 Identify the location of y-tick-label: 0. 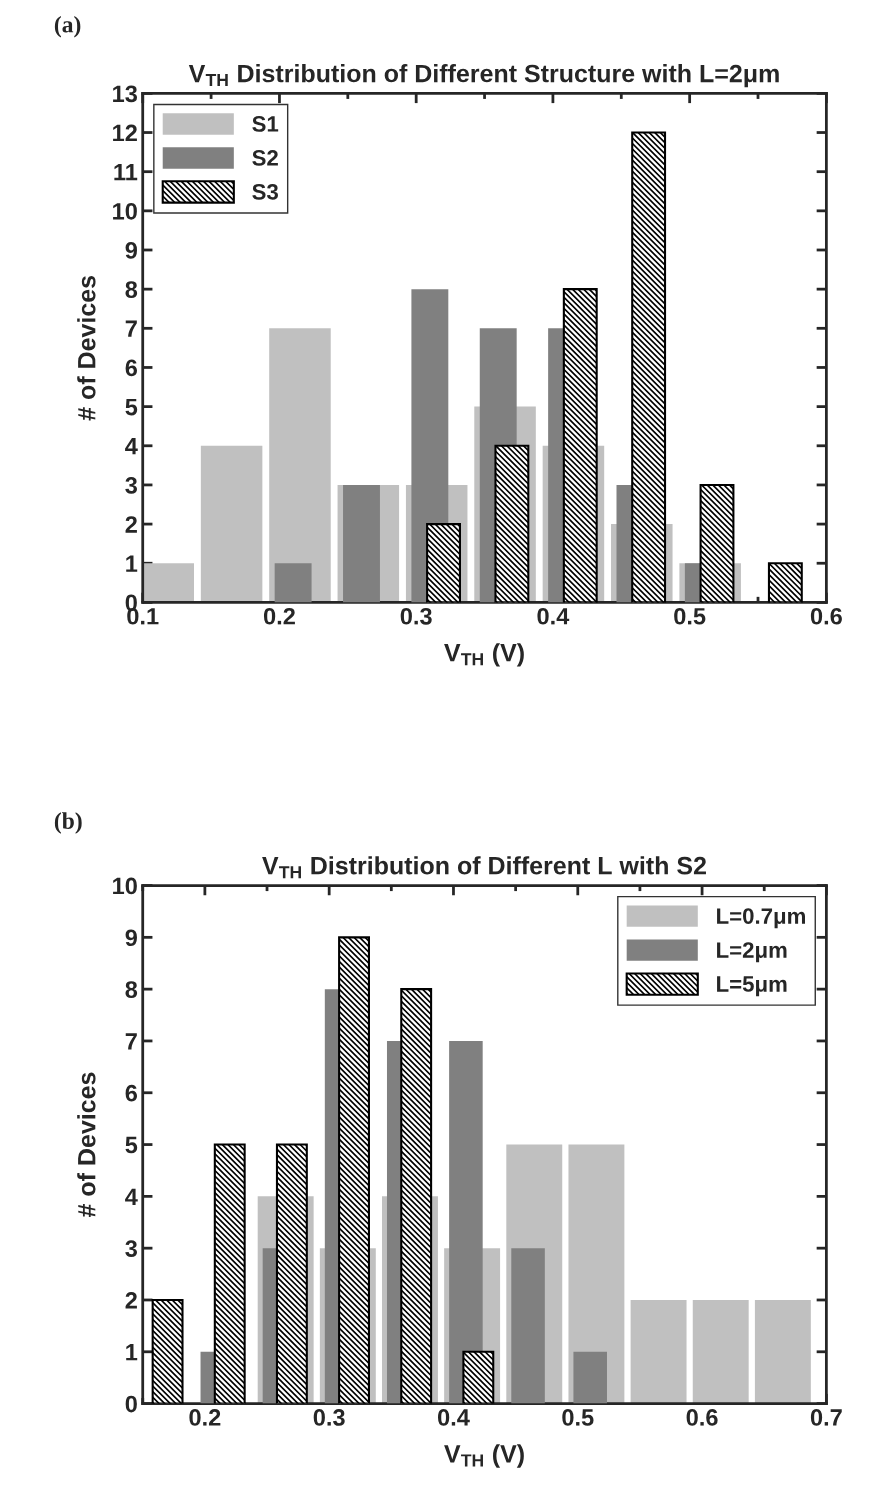
(131, 1404).